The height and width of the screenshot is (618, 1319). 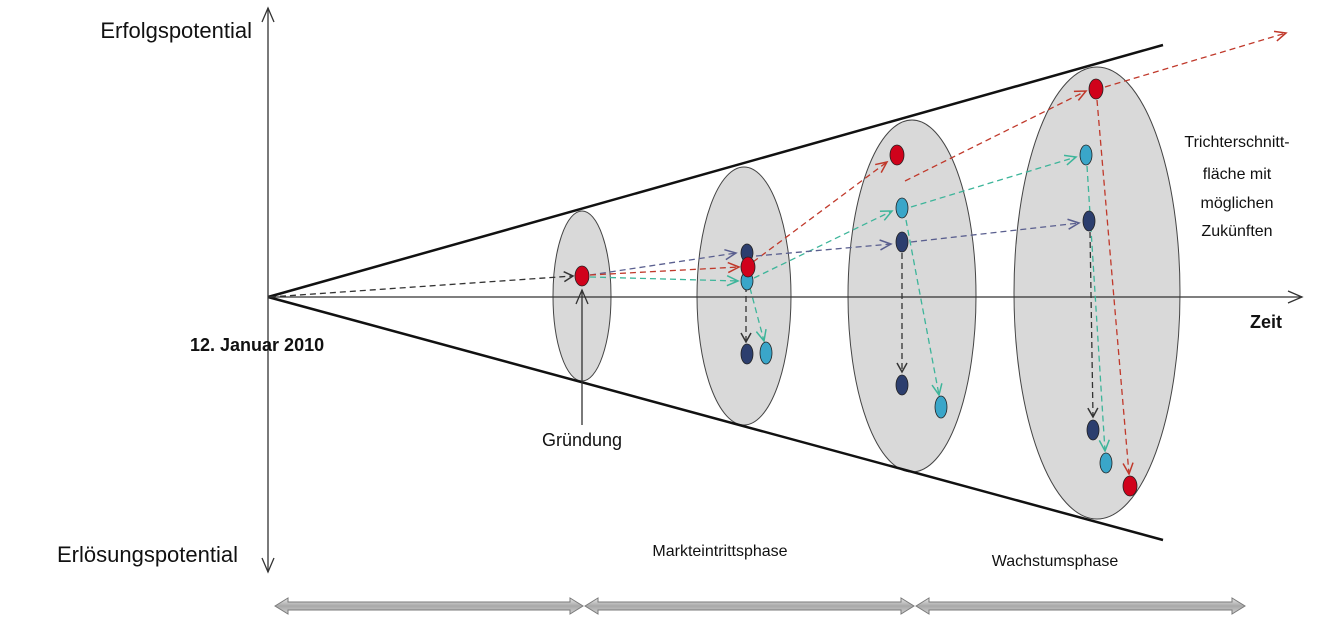 I want to click on funnel-note-line-2: fläche mit, so click(x=1237, y=174).